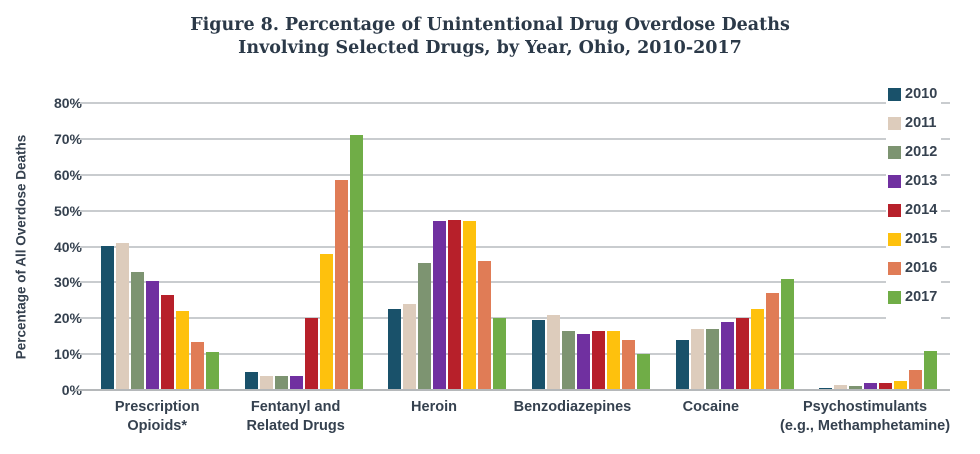  What do you see at coordinates (266, 383) in the screenshot?
I see `bar-2011-group2` at bounding box center [266, 383].